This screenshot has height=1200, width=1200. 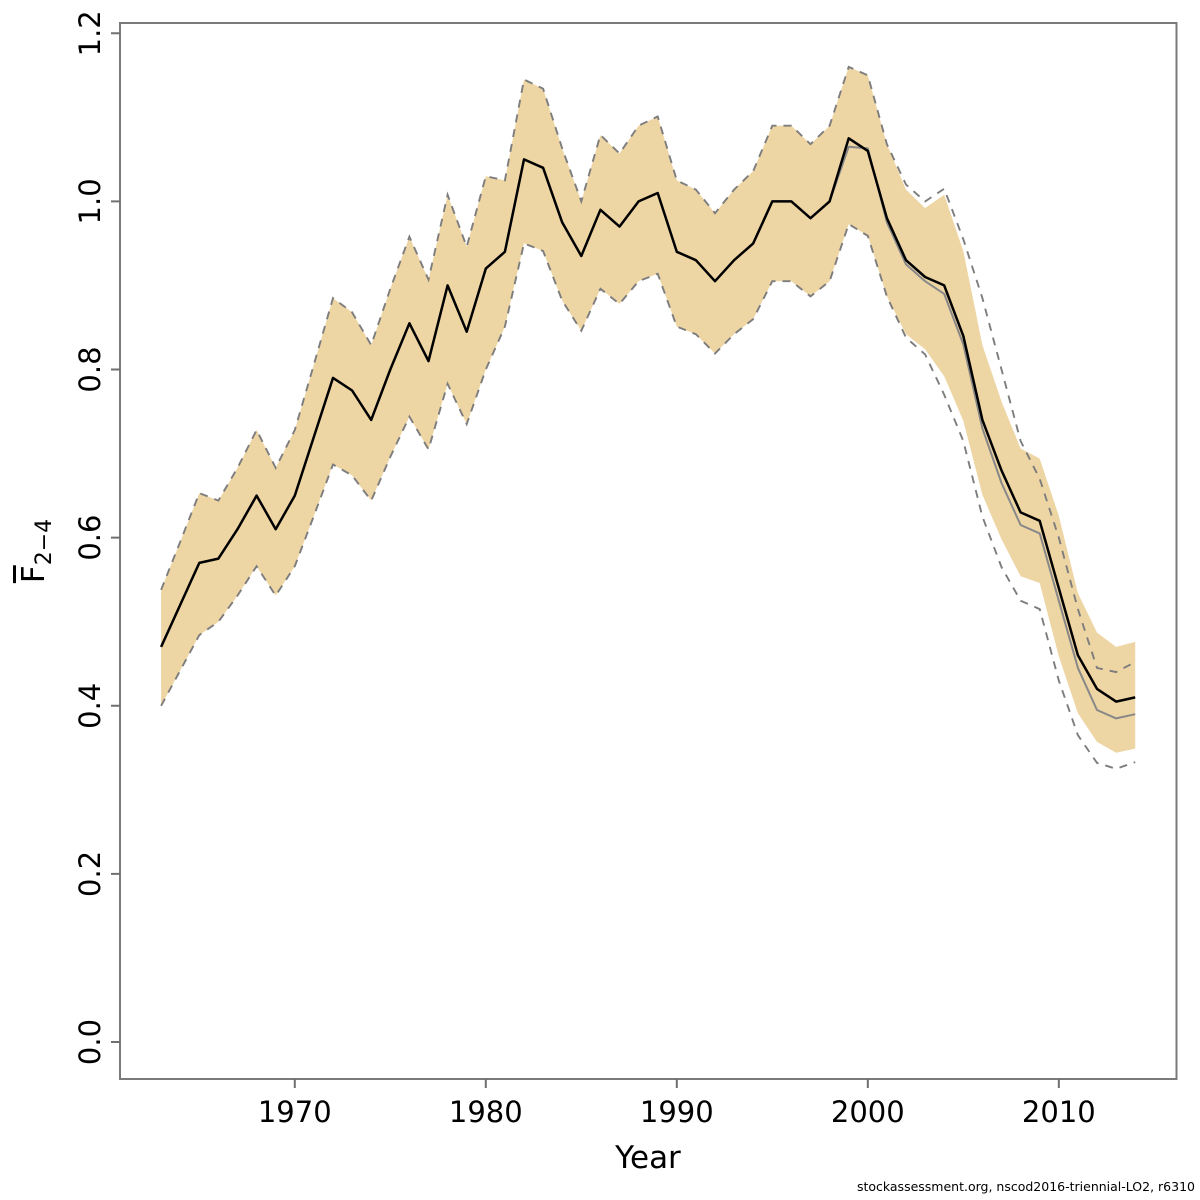 What do you see at coordinates (90, 201) in the screenshot?
I see `y-tick-label: 1.0` at bounding box center [90, 201].